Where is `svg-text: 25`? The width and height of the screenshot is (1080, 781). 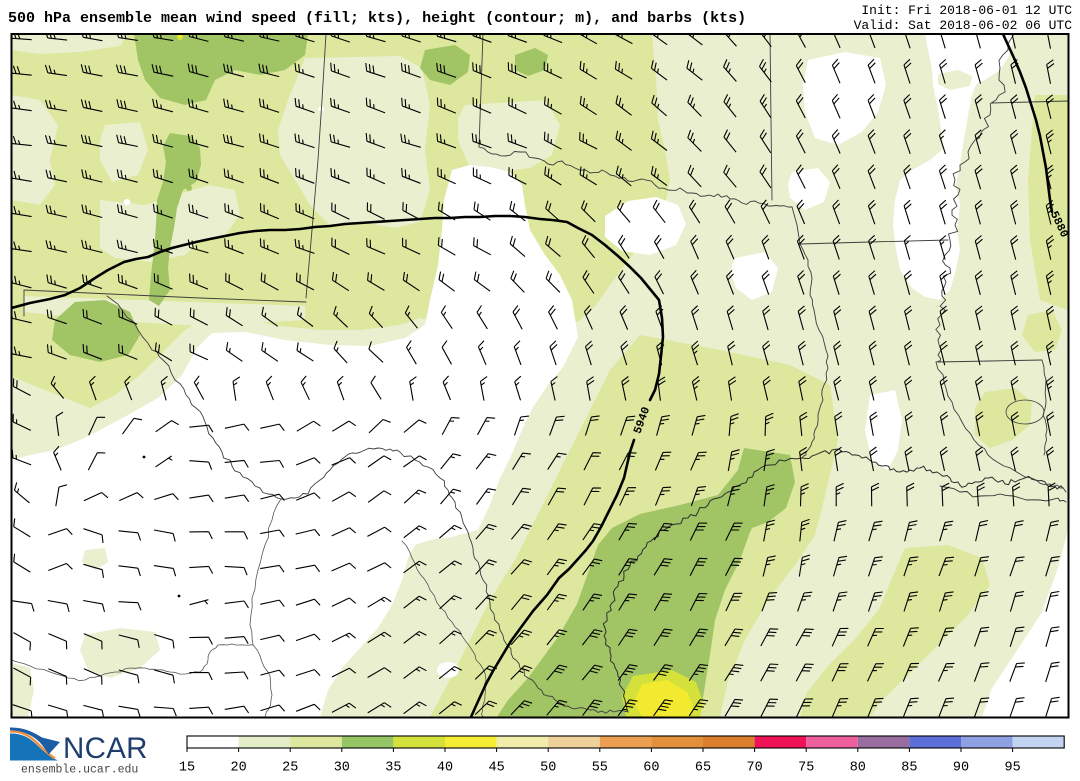 svg-text: 25 is located at coordinates (290, 768).